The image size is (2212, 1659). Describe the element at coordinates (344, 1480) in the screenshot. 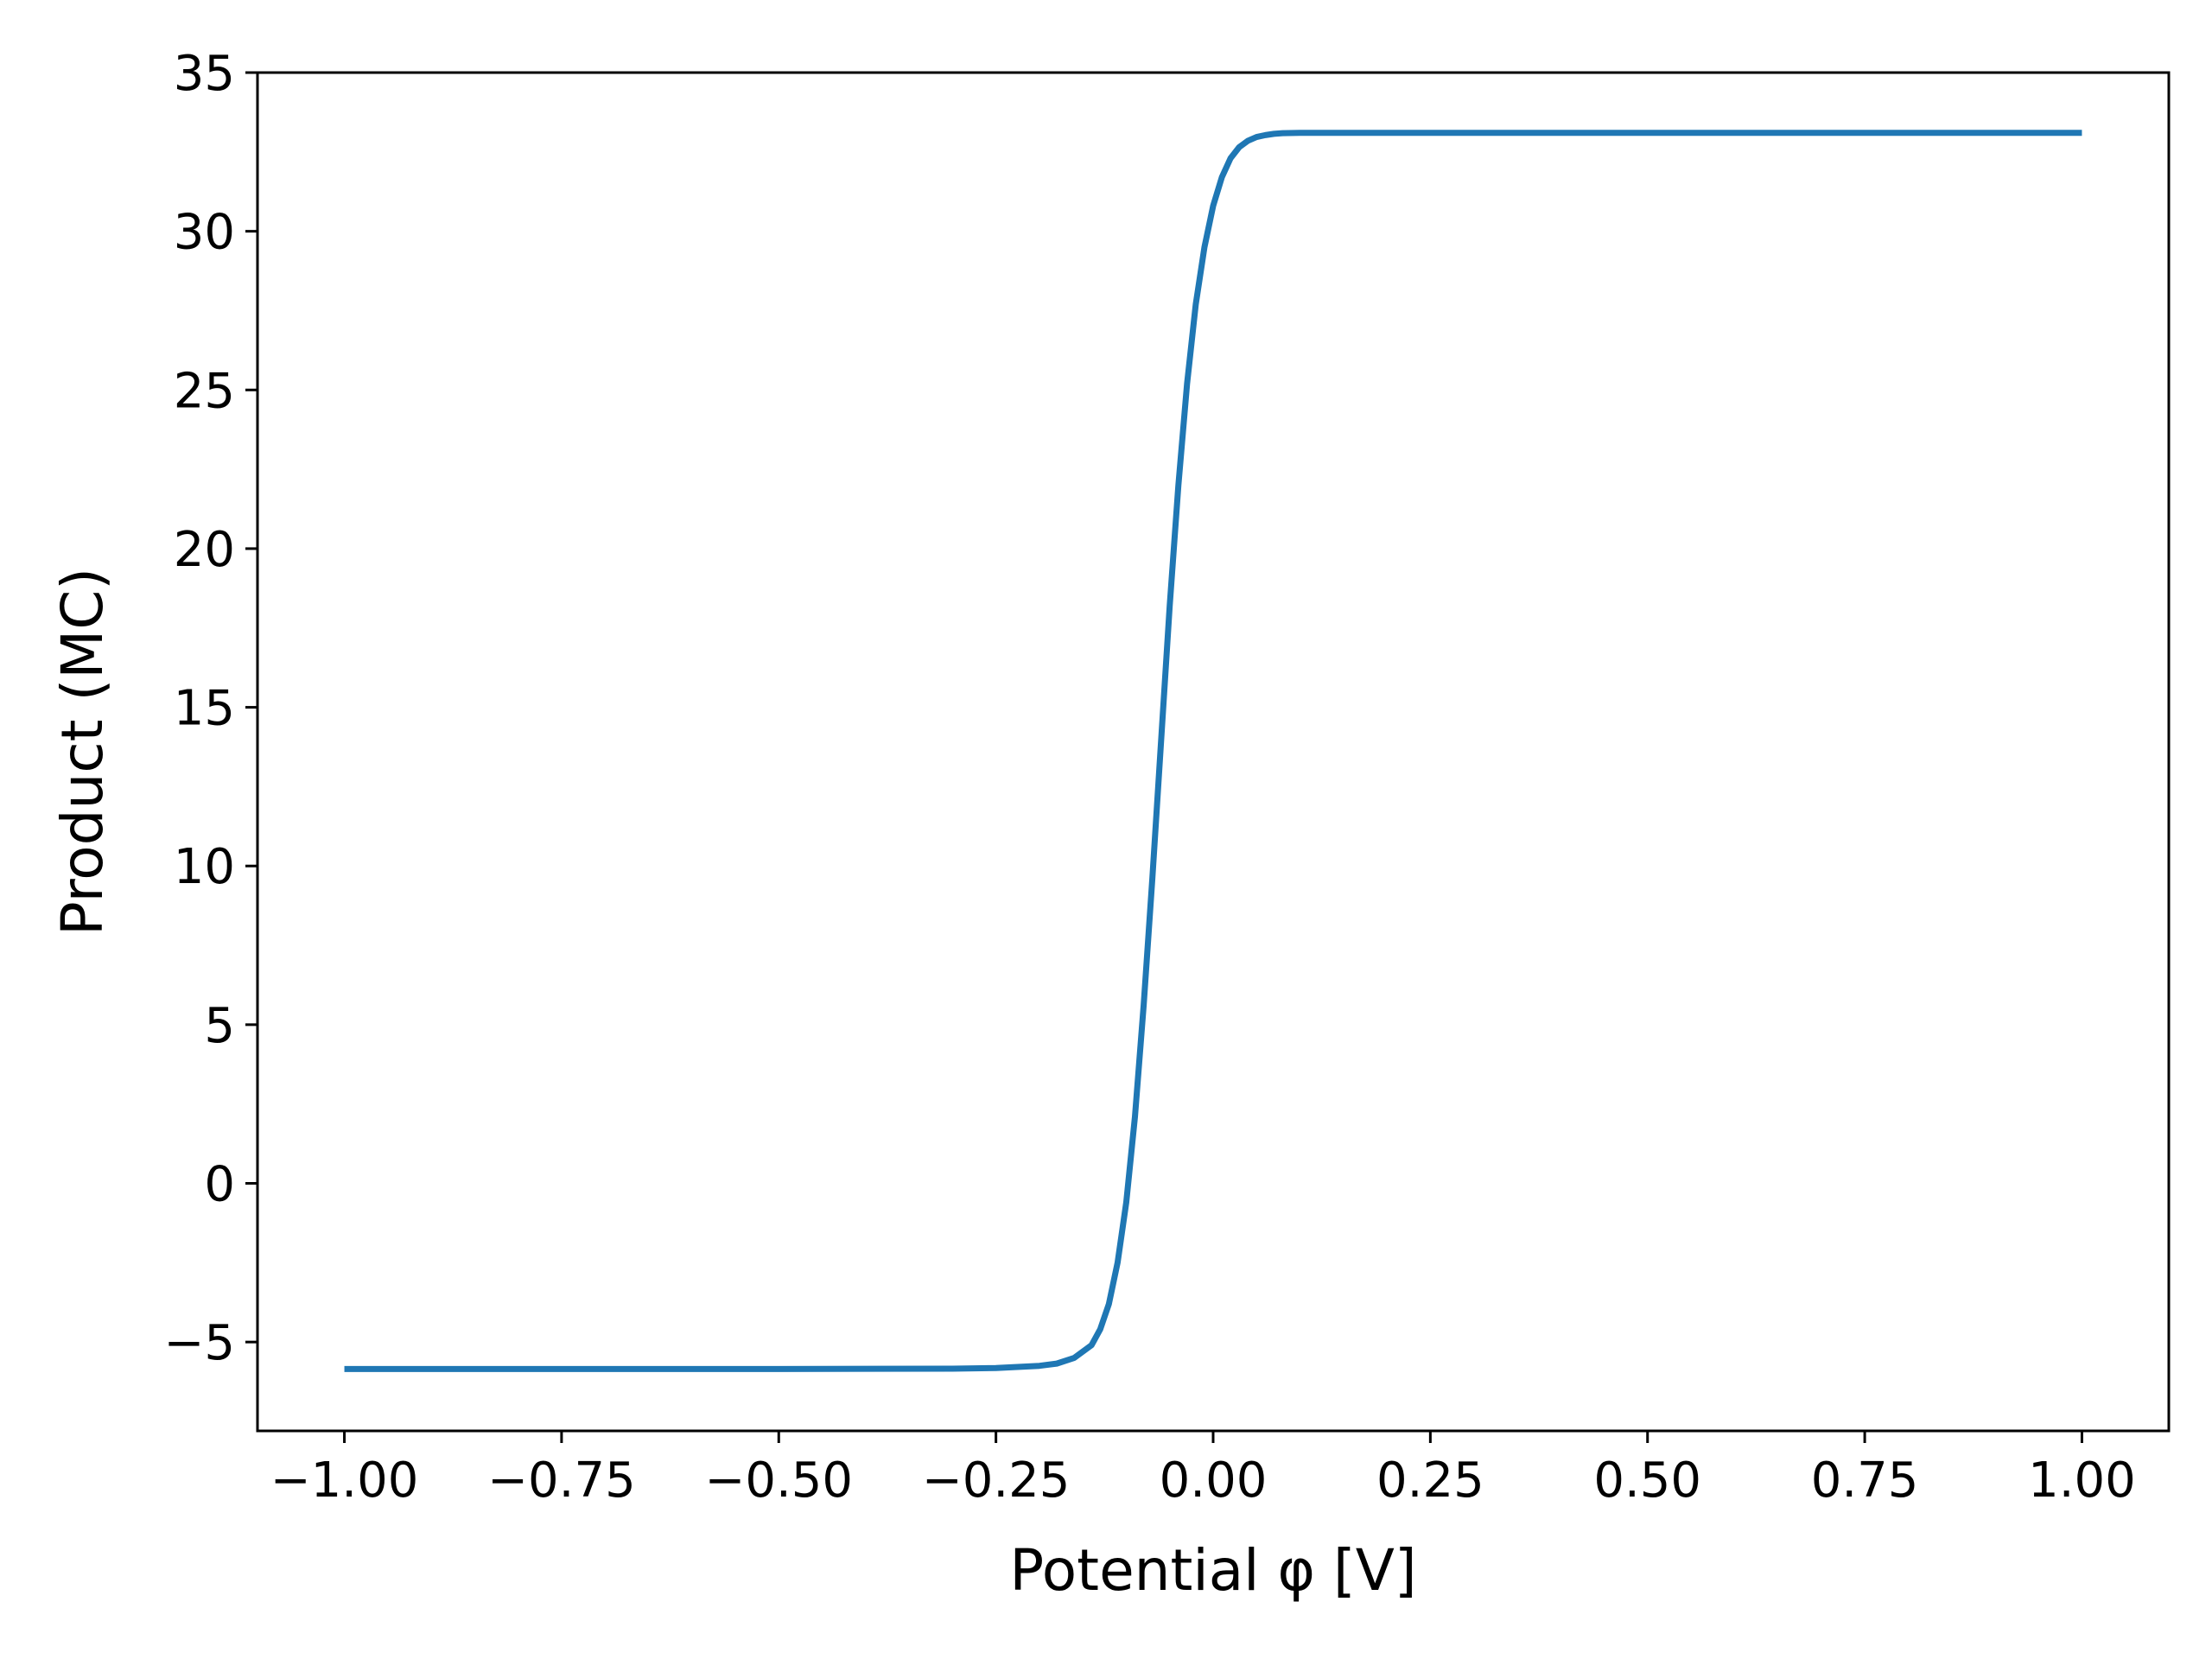

I see `x-tick-label: −1.00` at that location.